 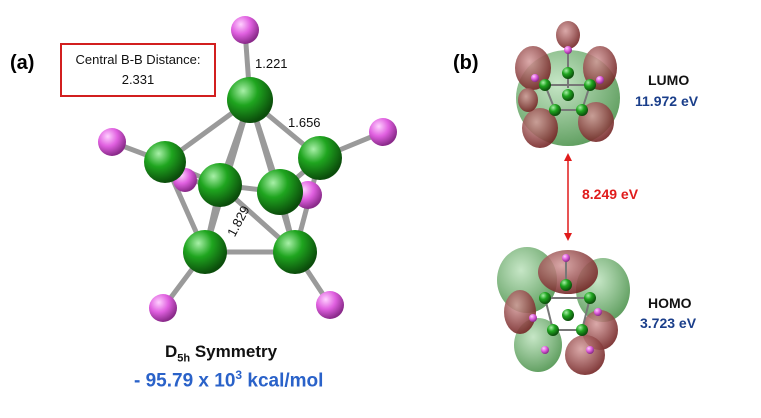 I want to click on boron-atom-bottom-right, so click(x=295, y=252).